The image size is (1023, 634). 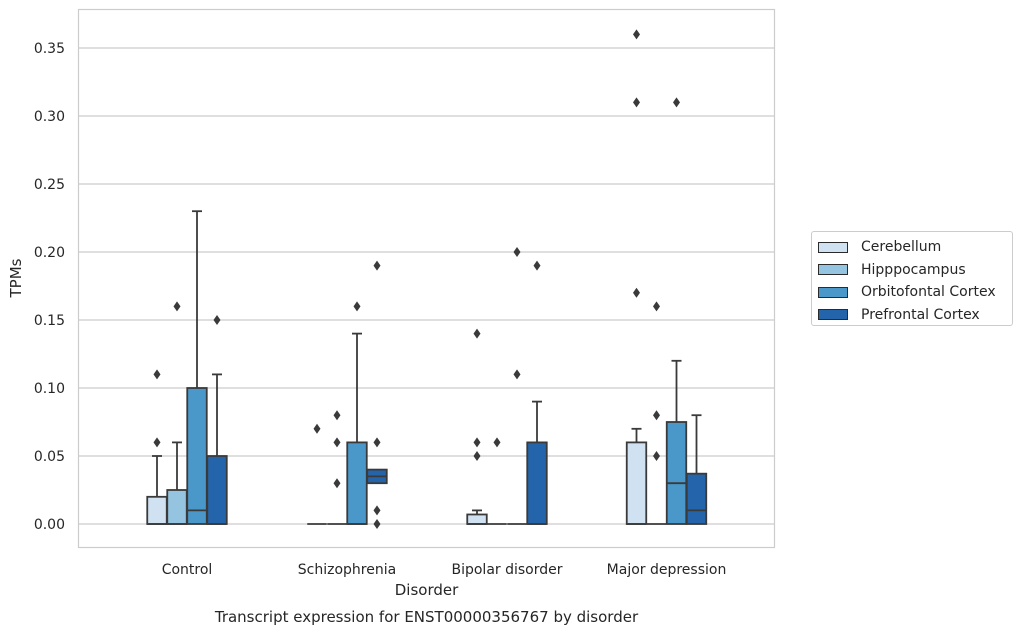 I want to click on y-tick-label: 0.25, so click(x=49, y=185).